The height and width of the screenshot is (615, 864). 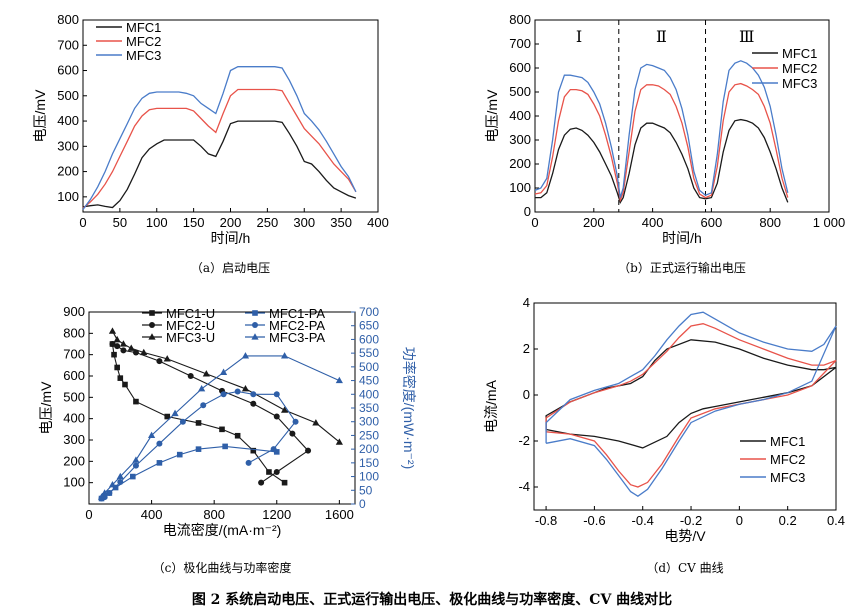 I want to click on y-right-tick-label: 500, so click(x=369, y=367).